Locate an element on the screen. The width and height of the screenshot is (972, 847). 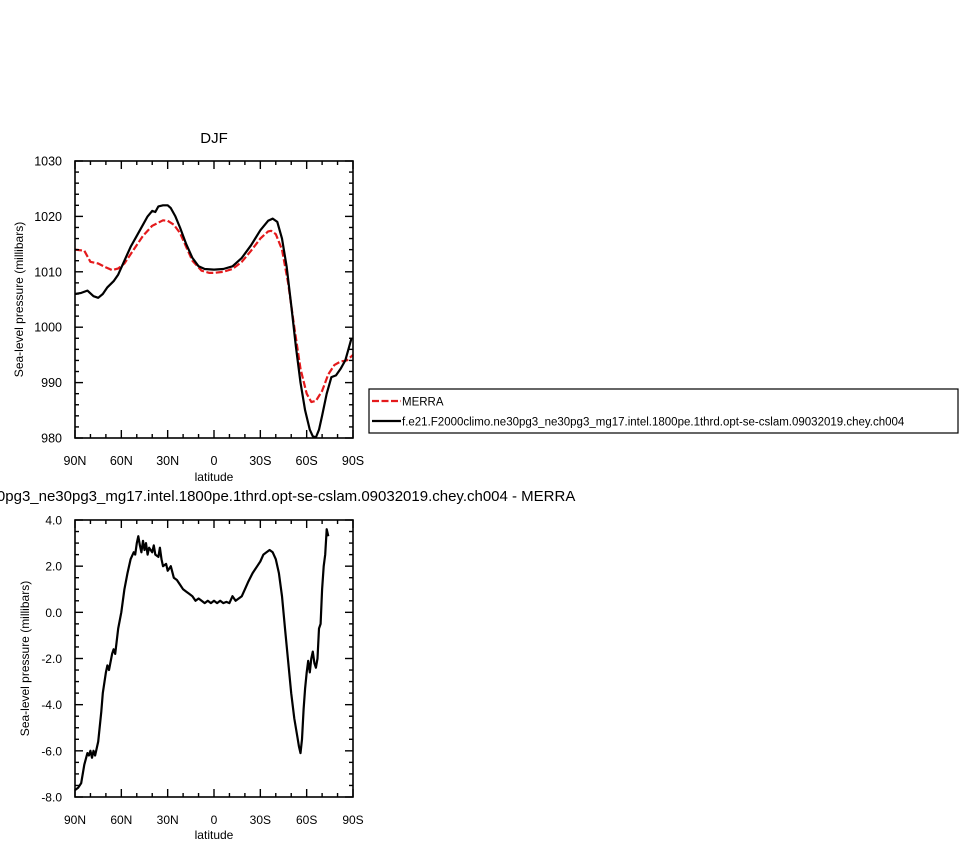
y-tick-label: 0.0 is located at coordinates (53, 613).